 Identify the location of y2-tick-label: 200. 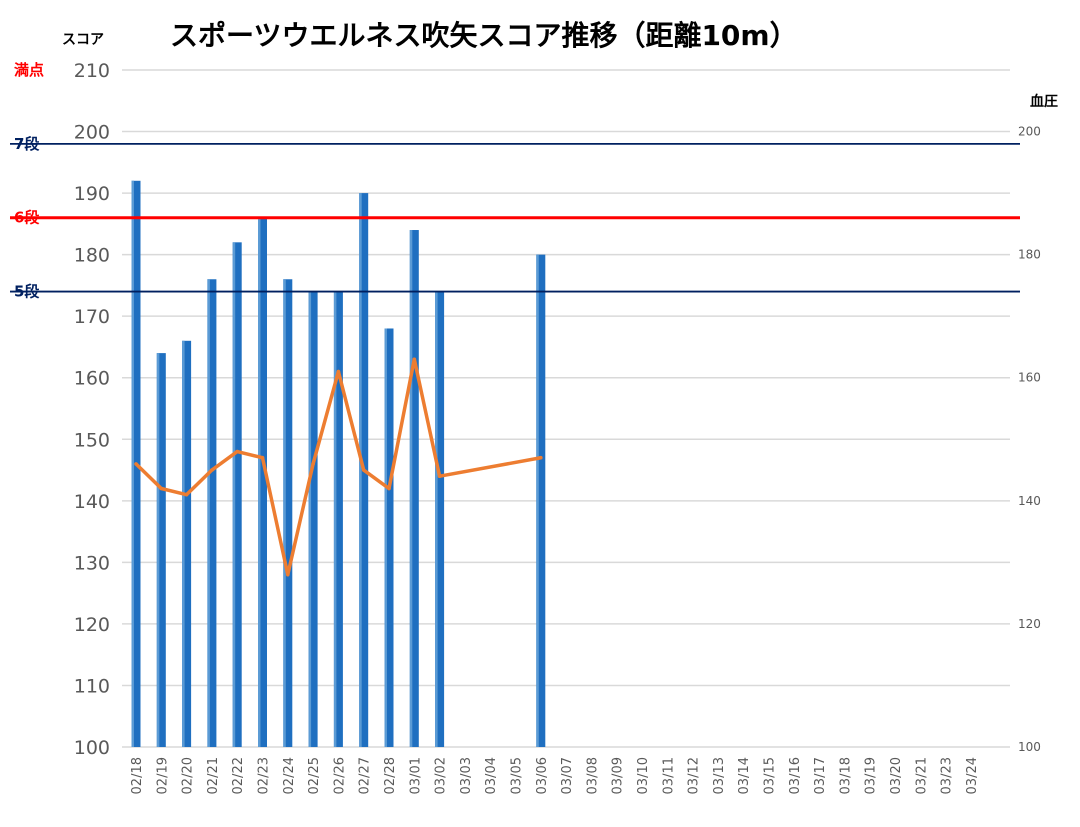
(1029, 132).